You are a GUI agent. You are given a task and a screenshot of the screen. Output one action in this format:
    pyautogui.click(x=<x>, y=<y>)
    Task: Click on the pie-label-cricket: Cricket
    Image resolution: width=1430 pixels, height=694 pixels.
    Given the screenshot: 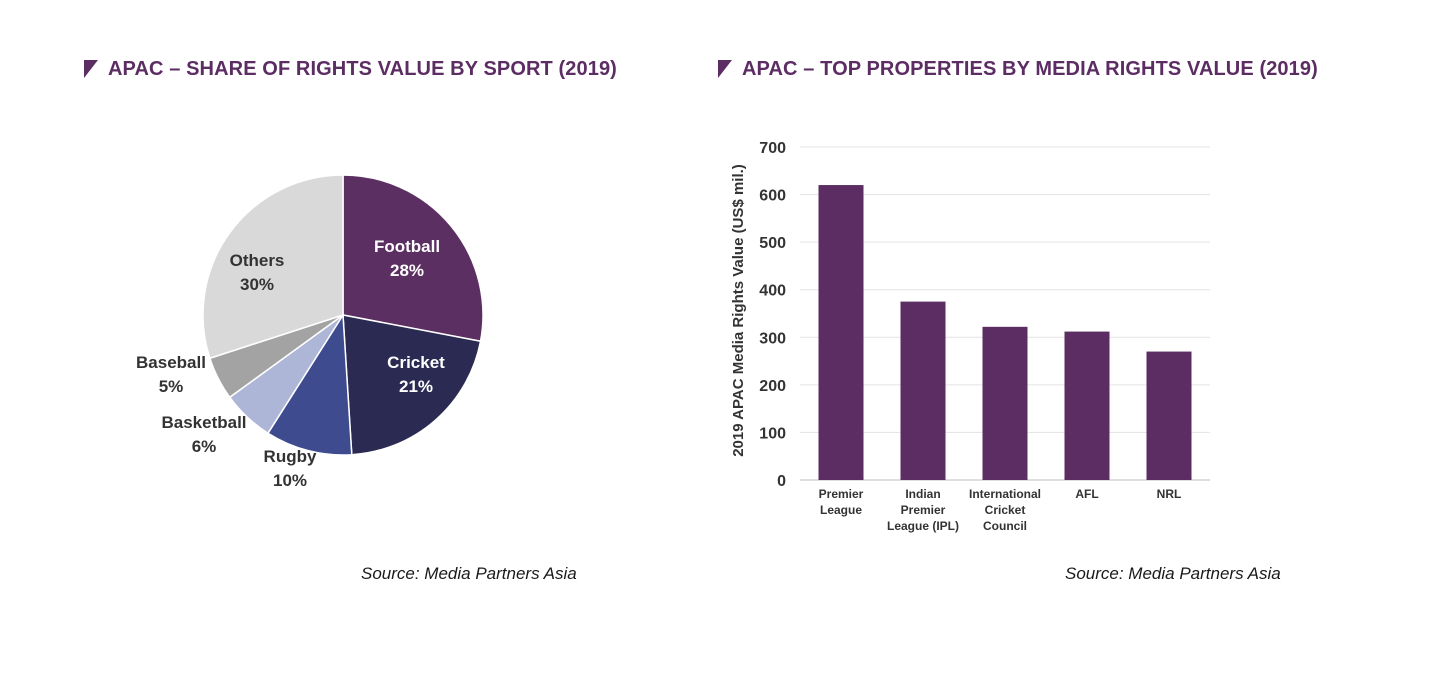 What is the action you would take?
    pyautogui.click(x=416, y=362)
    